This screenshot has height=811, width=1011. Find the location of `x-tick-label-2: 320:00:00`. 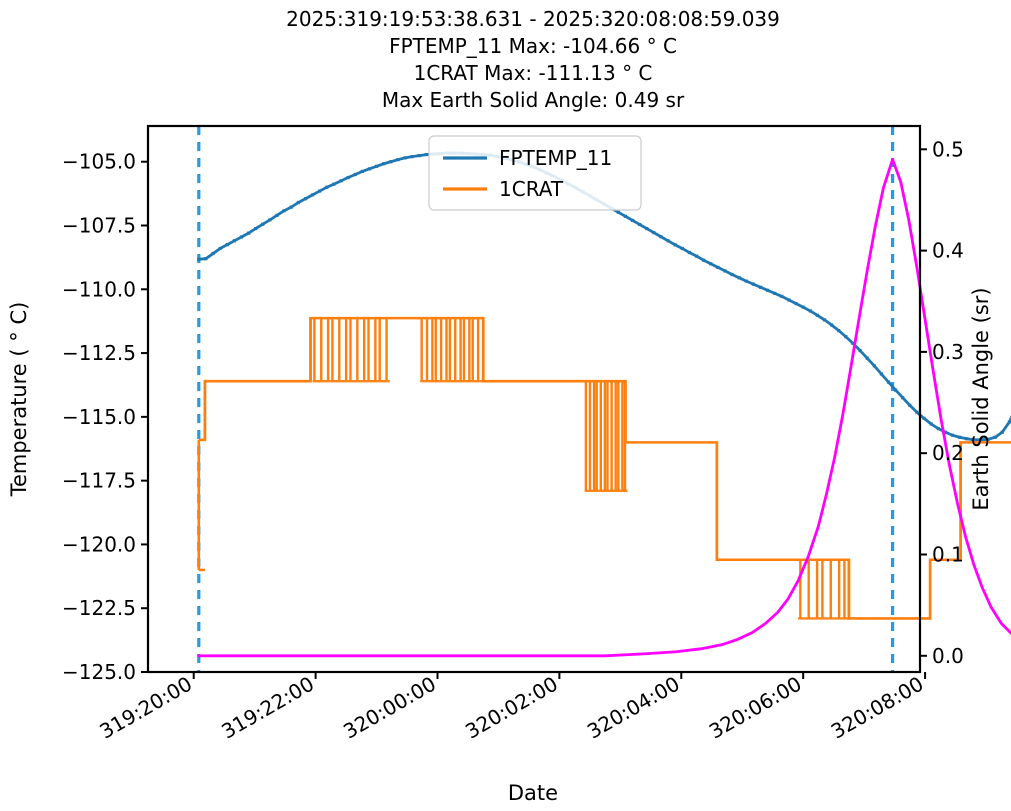

x-tick-label-2: 320:00:00 is located at coordinates (389, 708).